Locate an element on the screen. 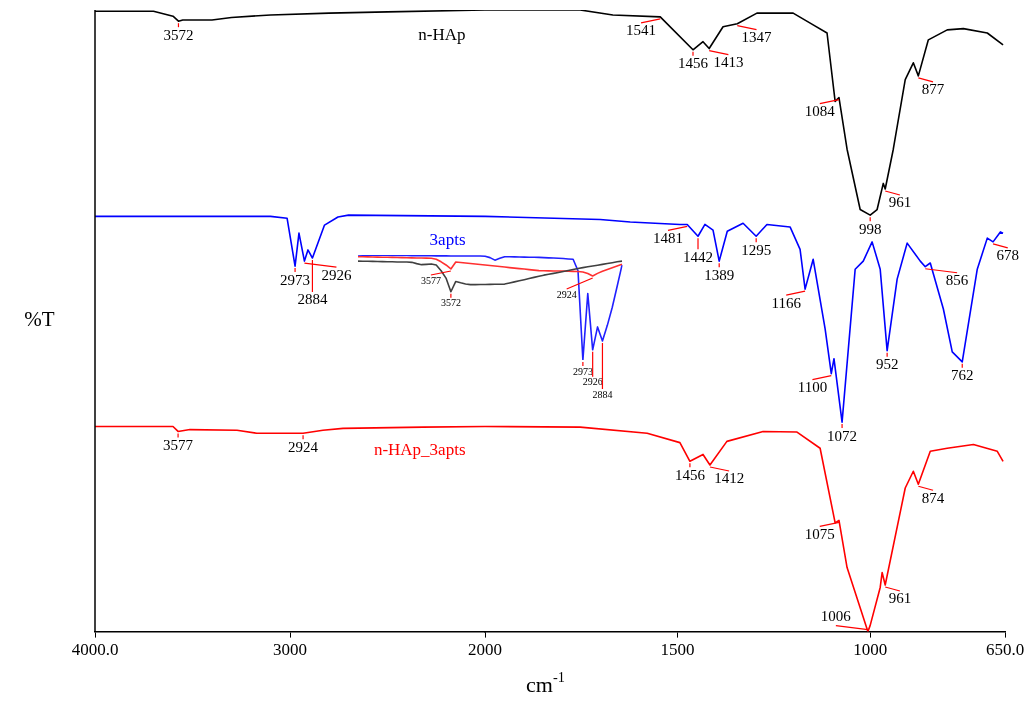  annotation: 952 is located at coordinates (887, 364).